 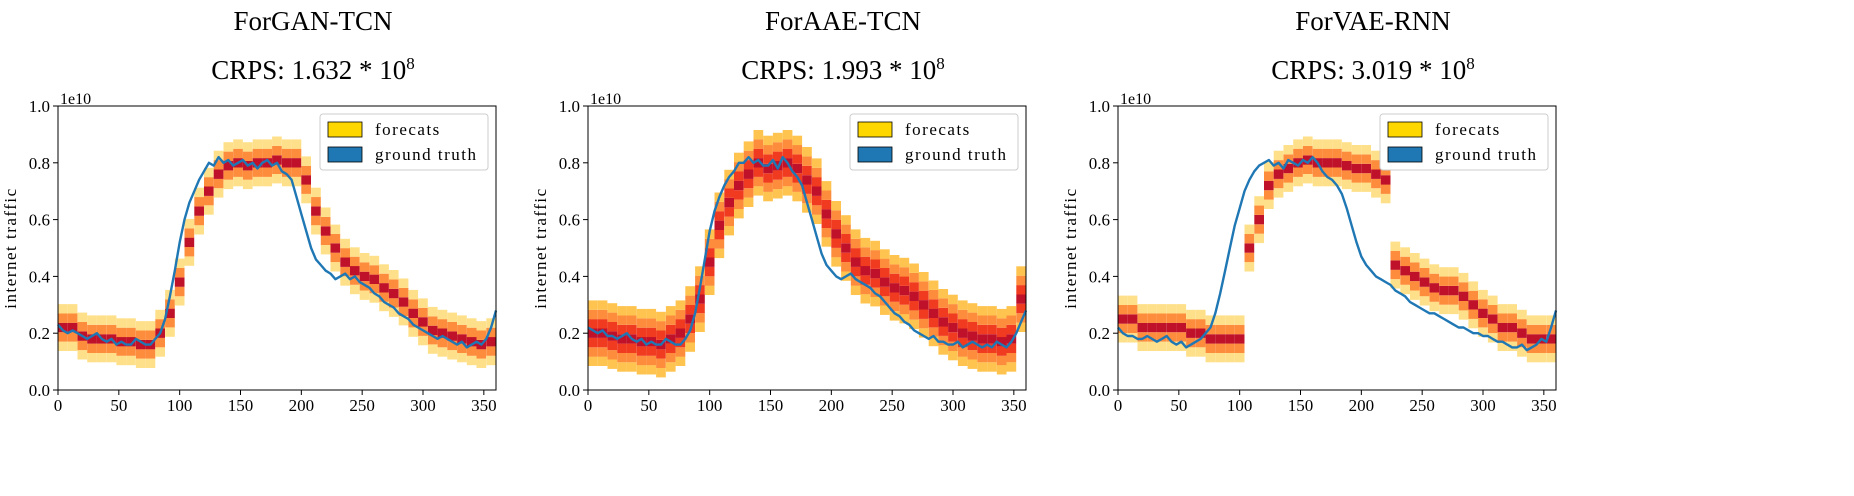 I want to click on y-tick-label: 0.6, so click(x=569, y=220).